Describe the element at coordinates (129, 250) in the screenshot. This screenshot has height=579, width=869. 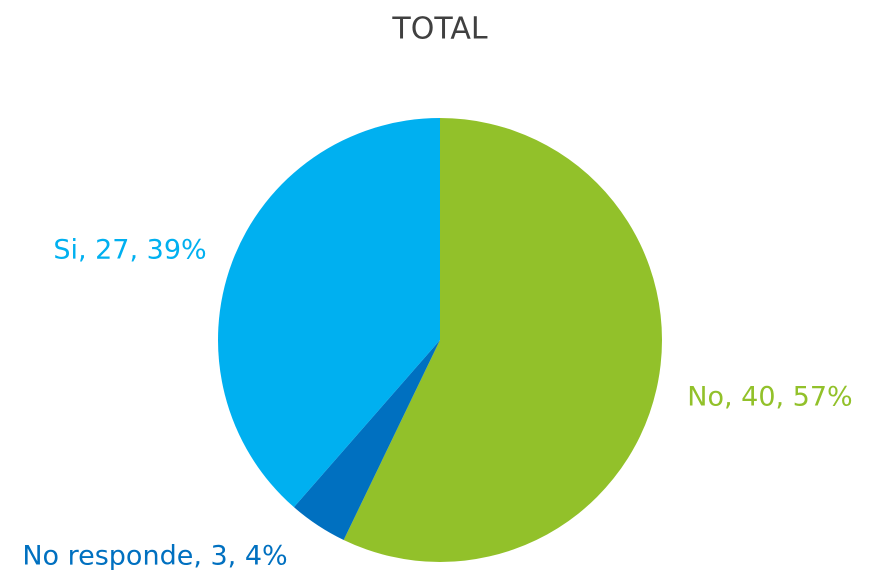
I see `data-label: Si, 27, 39%` at that location.